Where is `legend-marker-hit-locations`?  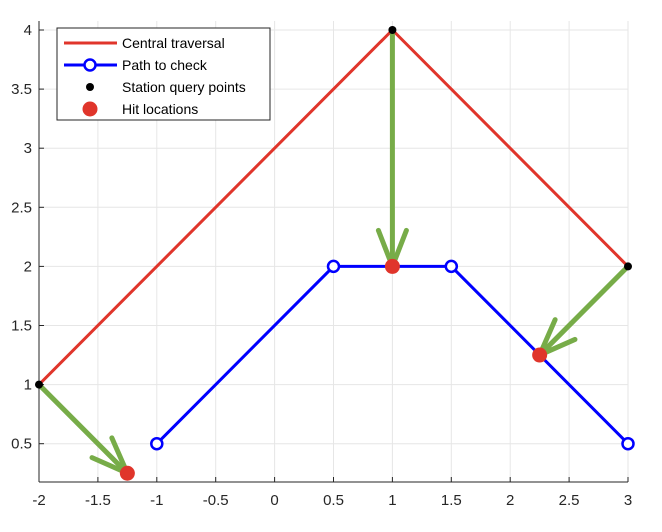 legend-marker-hit-locations is located at coordinates (90, 109).